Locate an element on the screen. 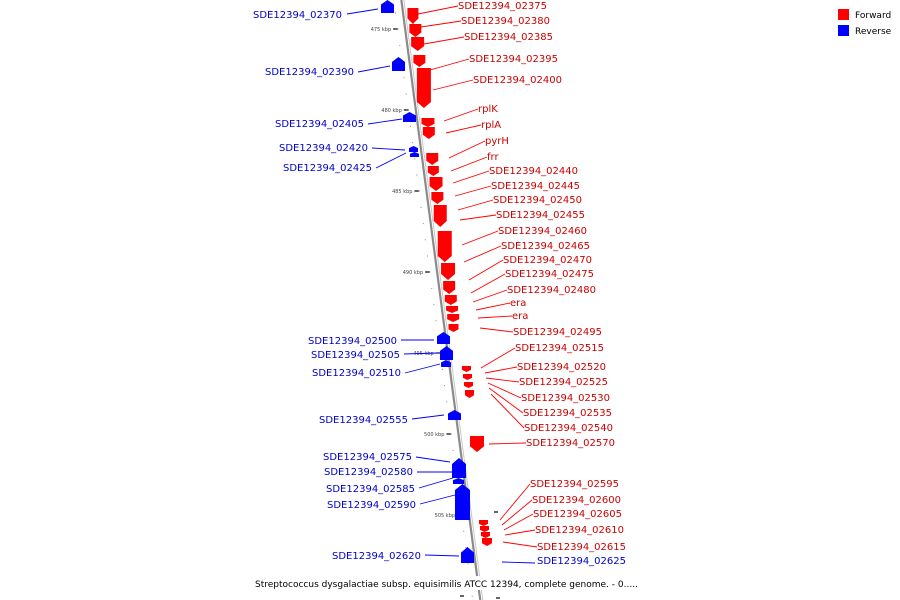 The image size is (900, 600). reverse-gene-label: SDE12394_02370 is located at coordinates (297, 15).